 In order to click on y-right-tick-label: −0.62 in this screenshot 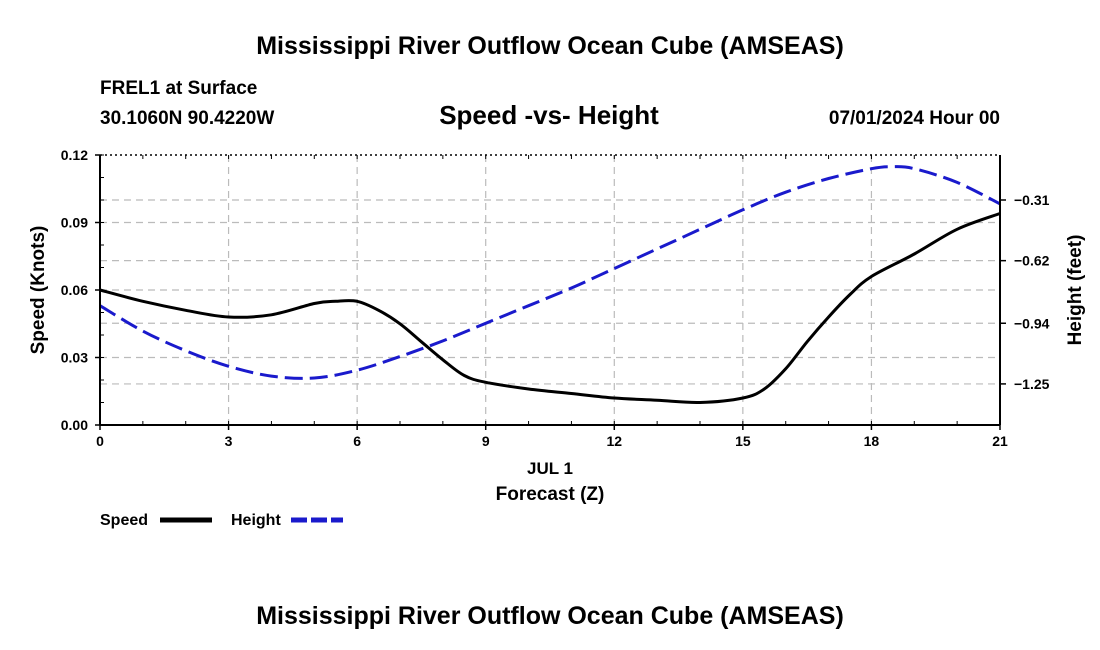, I will do `click(1032, 261)`.